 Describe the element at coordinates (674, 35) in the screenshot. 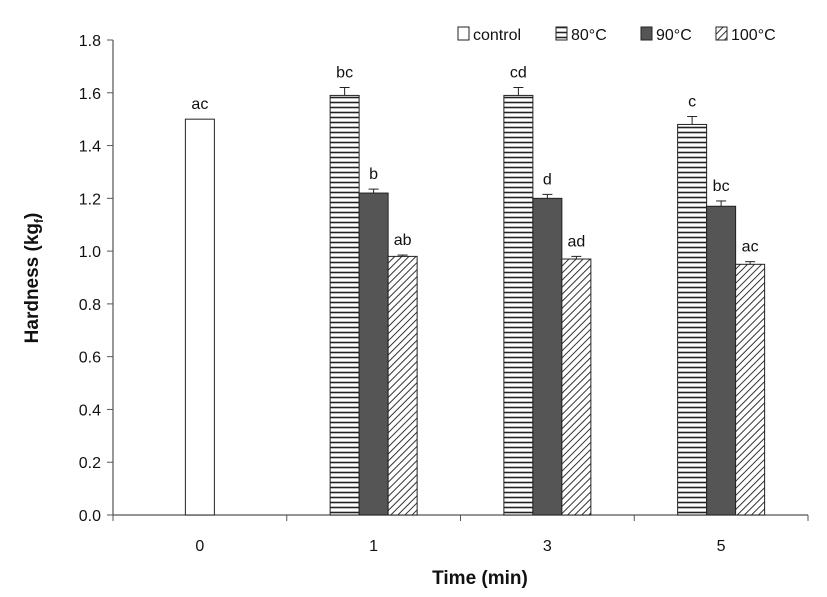

I see `legend-label: 90°C` at that location.